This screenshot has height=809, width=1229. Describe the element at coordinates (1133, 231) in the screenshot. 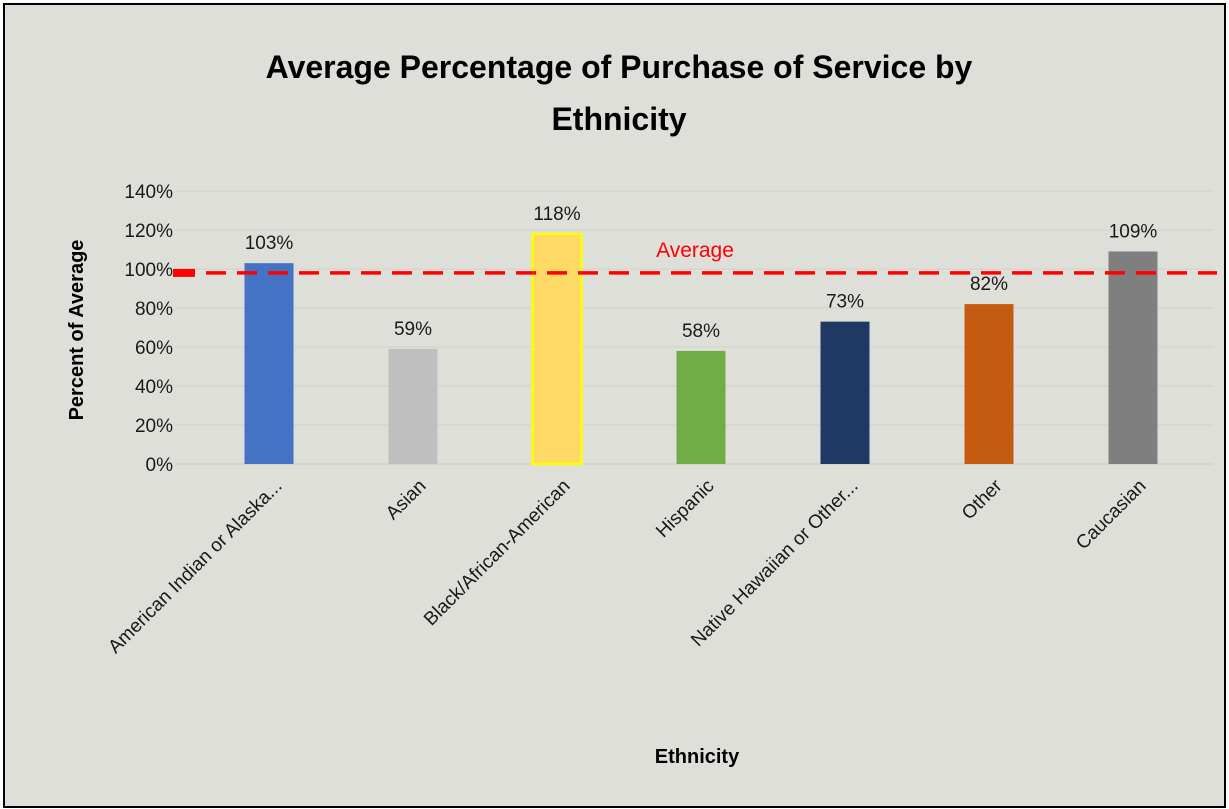

I see `data-label: 109%` at that location.